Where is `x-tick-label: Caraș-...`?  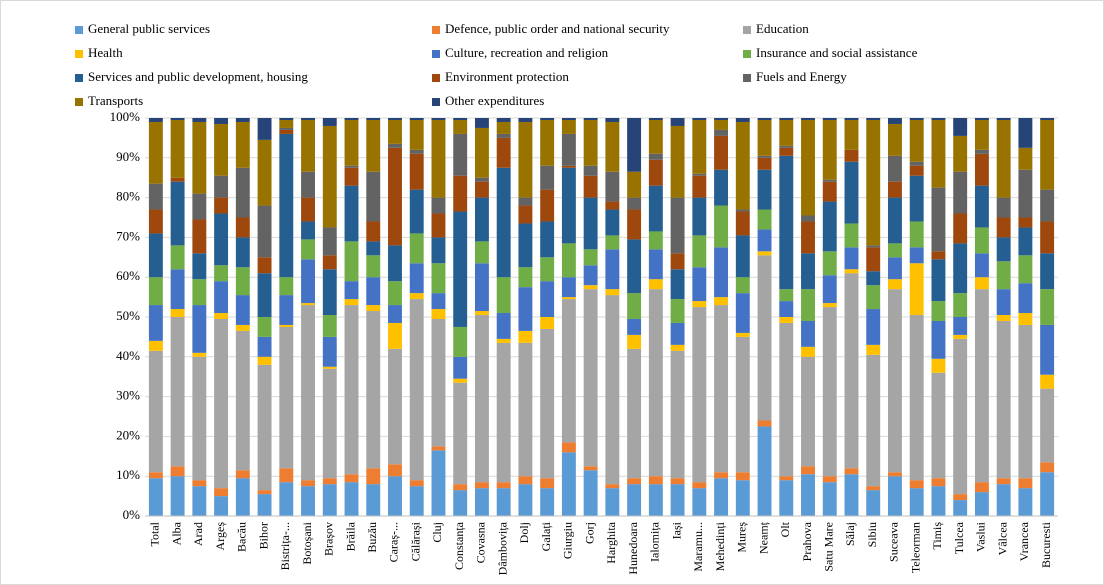
x-tick-label: Caraș-... is located at coordinates (394, 542).